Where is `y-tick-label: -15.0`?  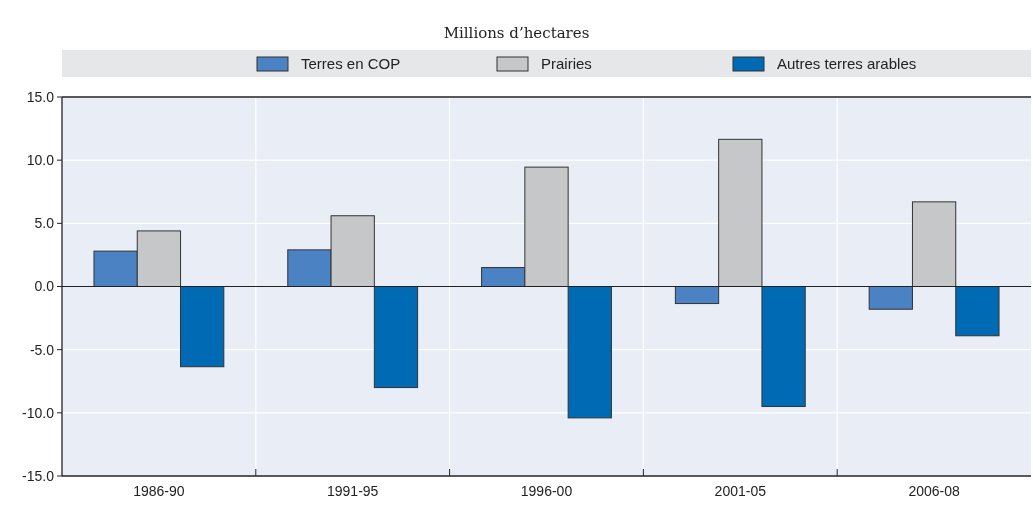 y-tick-label: -15.0 is located at coordinates (38, 475).